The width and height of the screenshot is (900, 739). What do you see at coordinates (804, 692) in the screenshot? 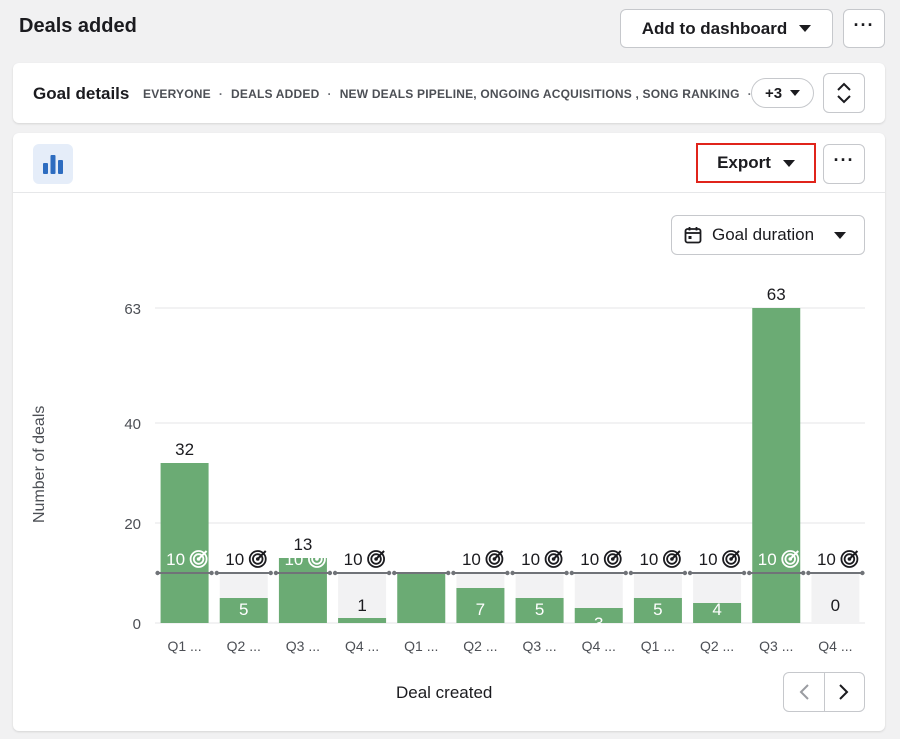
I see `previous-page-button` at bounding box center [804, 692].